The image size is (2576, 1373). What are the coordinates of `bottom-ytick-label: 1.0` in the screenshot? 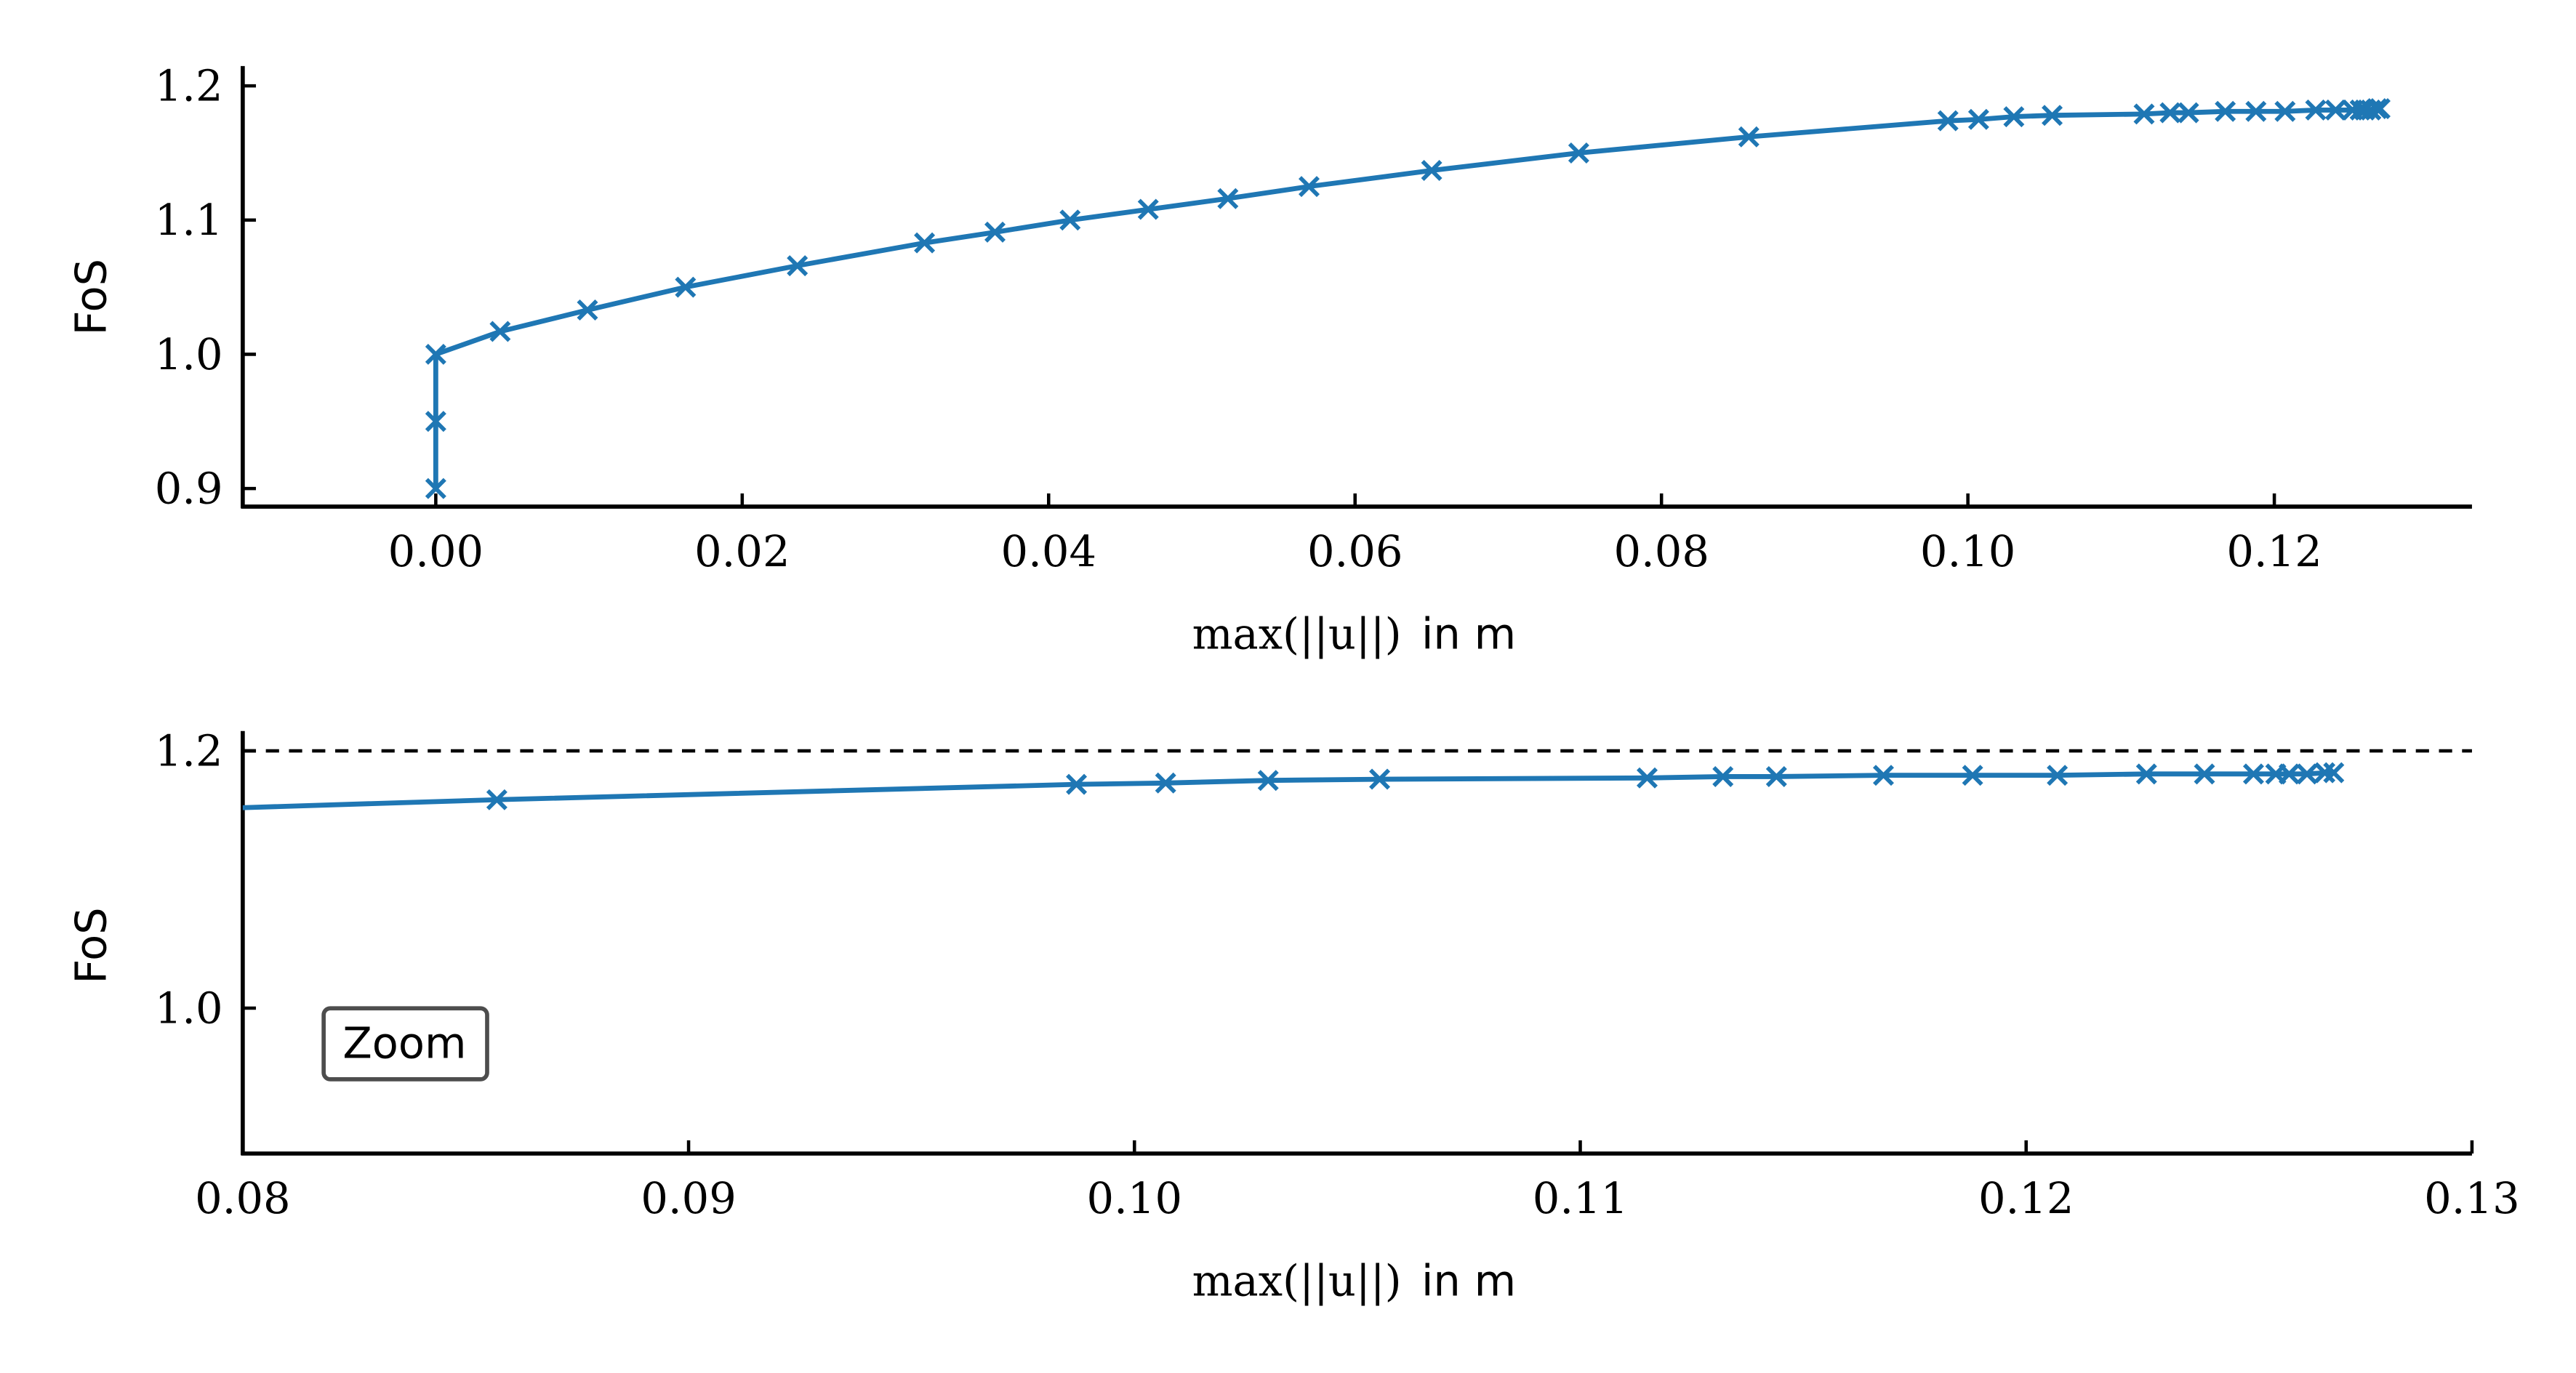 It's located at (189, 1008).